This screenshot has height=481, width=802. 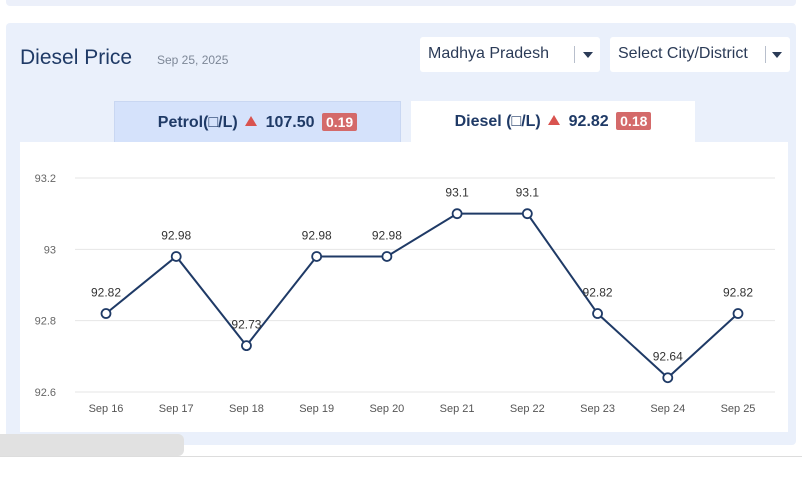 What do you see at coordinates (316, 409) in the screenshot?
I see `x-tick-label: Sep 19` at bounding box center [316, 409].